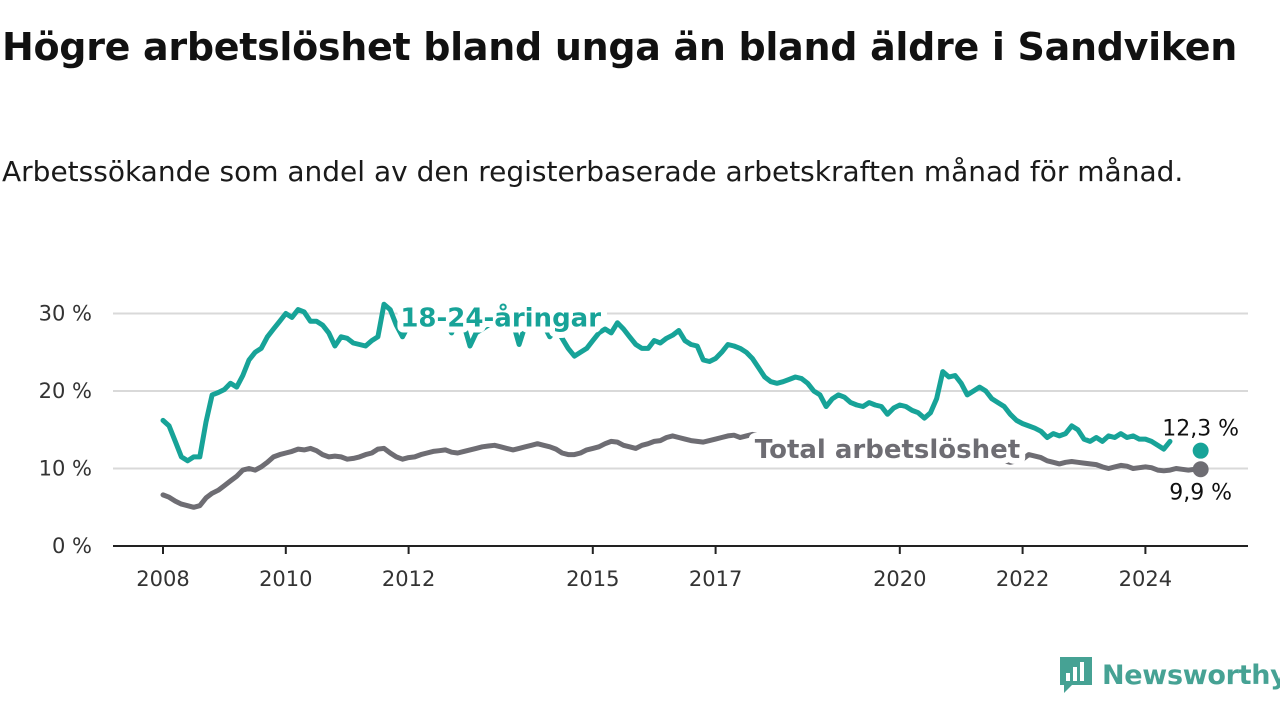  I want to click on x-tick-label: 2017, so click(715, 579).